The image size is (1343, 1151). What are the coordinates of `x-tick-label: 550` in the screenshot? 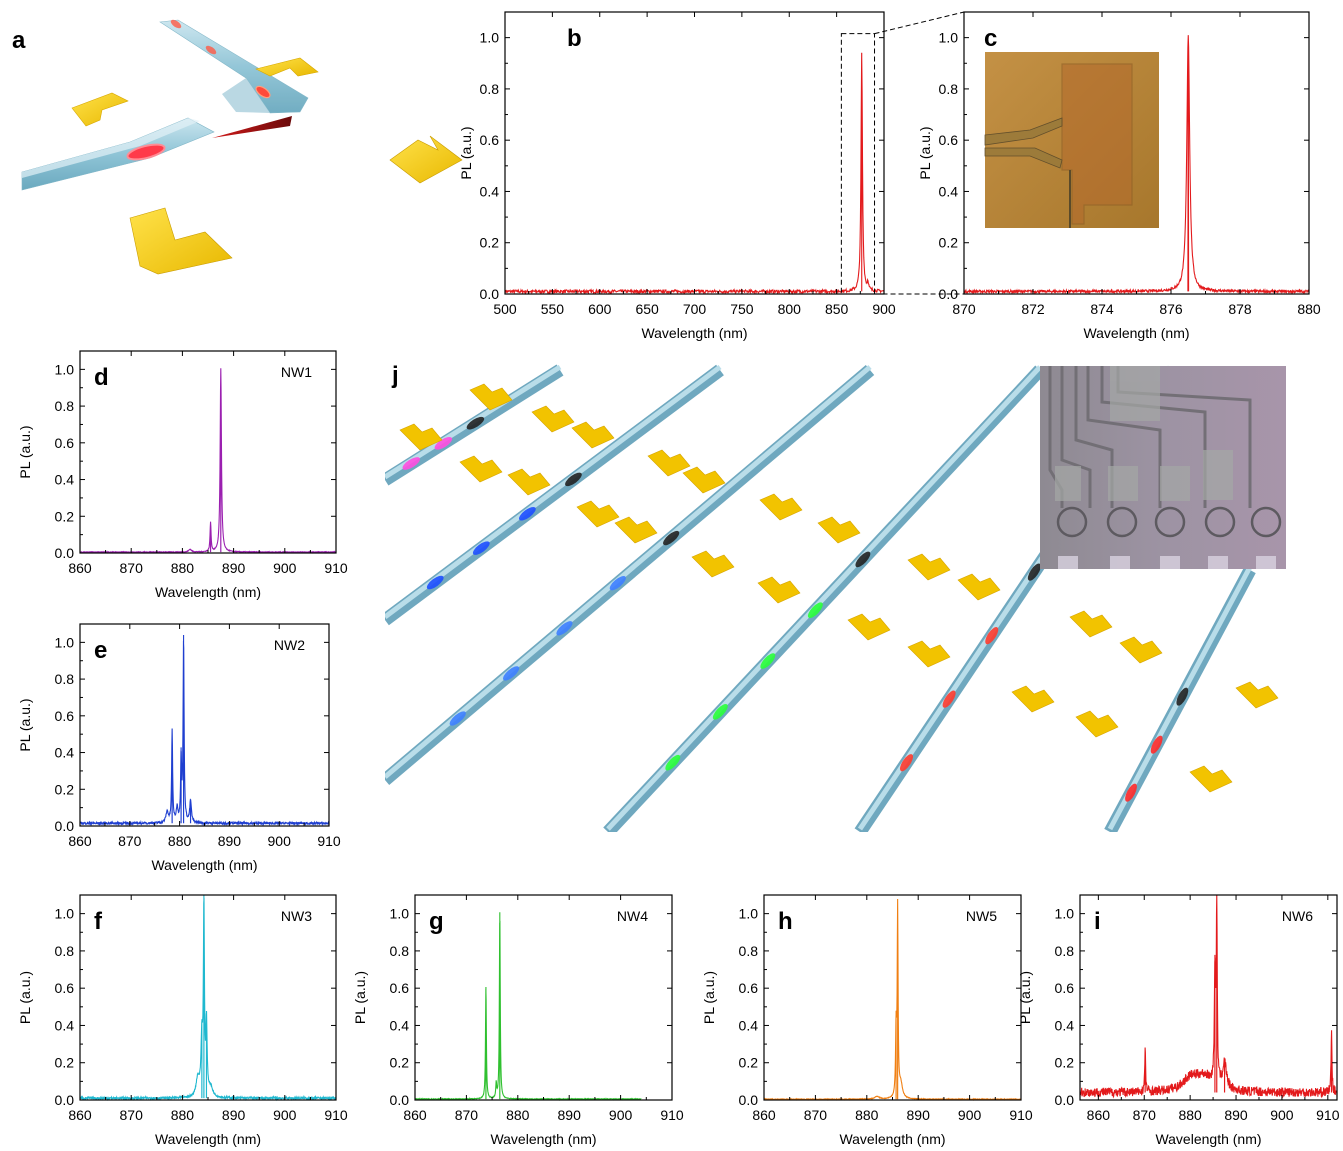 It's located at (553, 309).